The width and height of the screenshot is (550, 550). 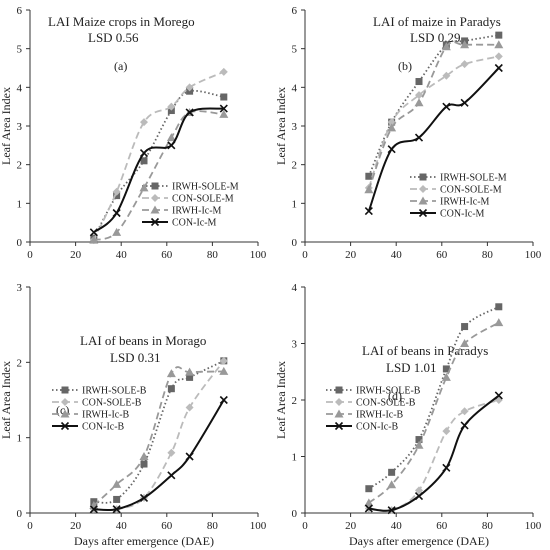 What do you see at coordinates (456, 190) in the screenshot?
I see `legend-entry: CON-SOLE-M` at bounding box center [456, 190].